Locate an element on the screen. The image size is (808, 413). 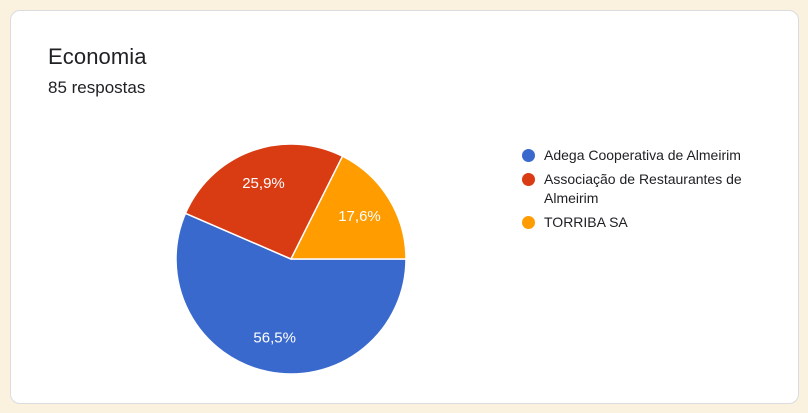
legend-item-label: TORRIBA SA is located at coordinates (586, 221).